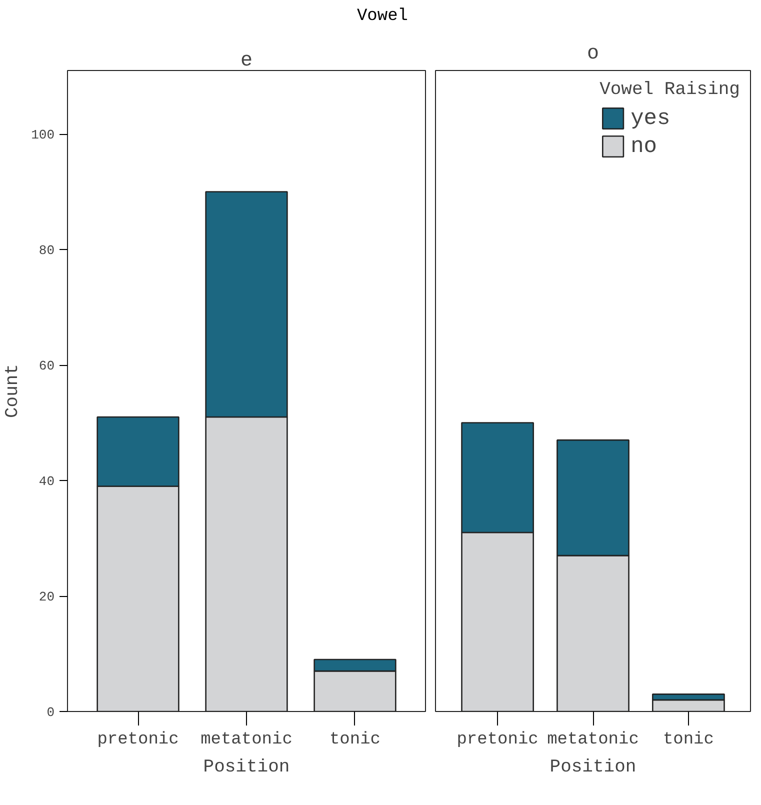  What do you see at coordinates (246, 61) in the screenshot?
I see `chart-title: e` at bounding box center [246, 61].